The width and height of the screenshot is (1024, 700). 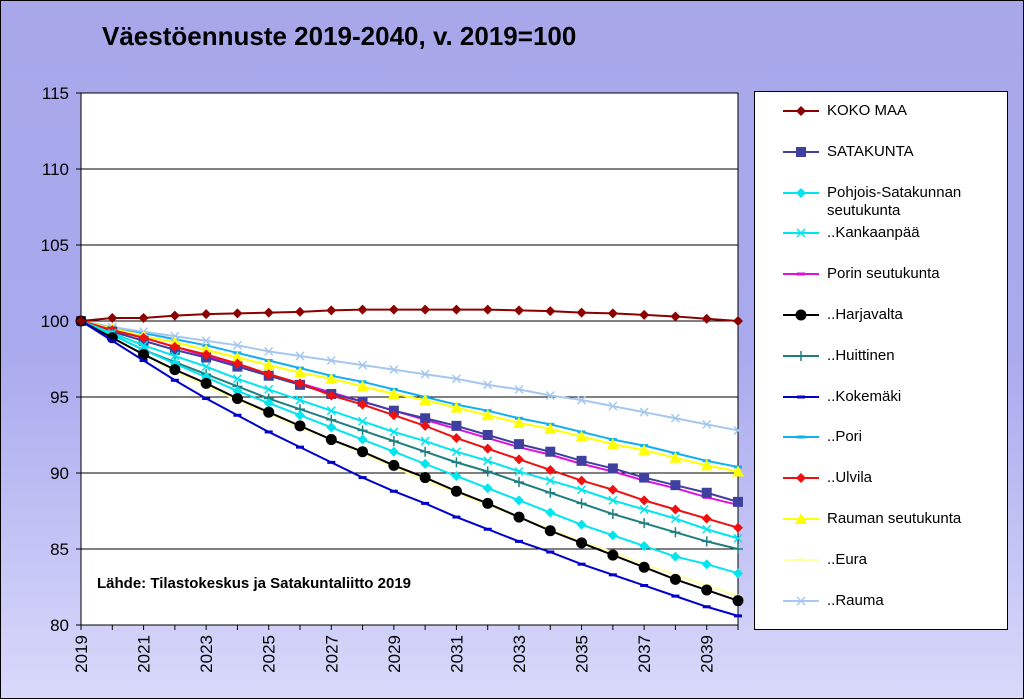 I want to click on legend-label: ..Harjavalta, so click(x=865, y=314).